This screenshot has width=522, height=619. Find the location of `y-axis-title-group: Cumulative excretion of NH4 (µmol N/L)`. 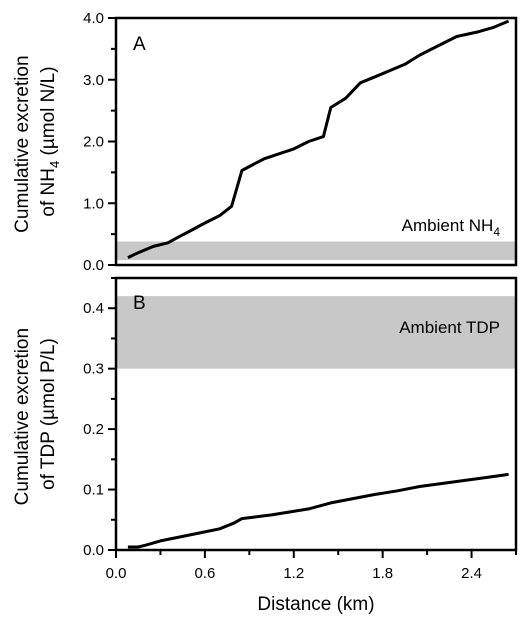

y-axis-title-group: Cumulative excretion of NH4 (µmol N/L) is located at coordinates (37, 141).